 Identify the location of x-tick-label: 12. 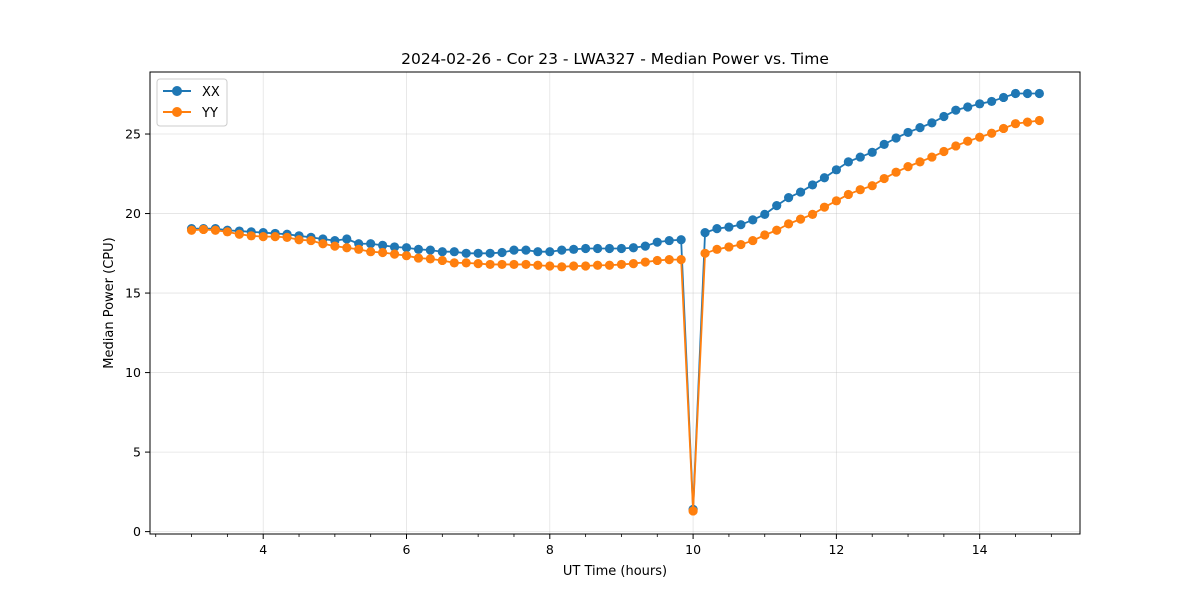
(836, 549).